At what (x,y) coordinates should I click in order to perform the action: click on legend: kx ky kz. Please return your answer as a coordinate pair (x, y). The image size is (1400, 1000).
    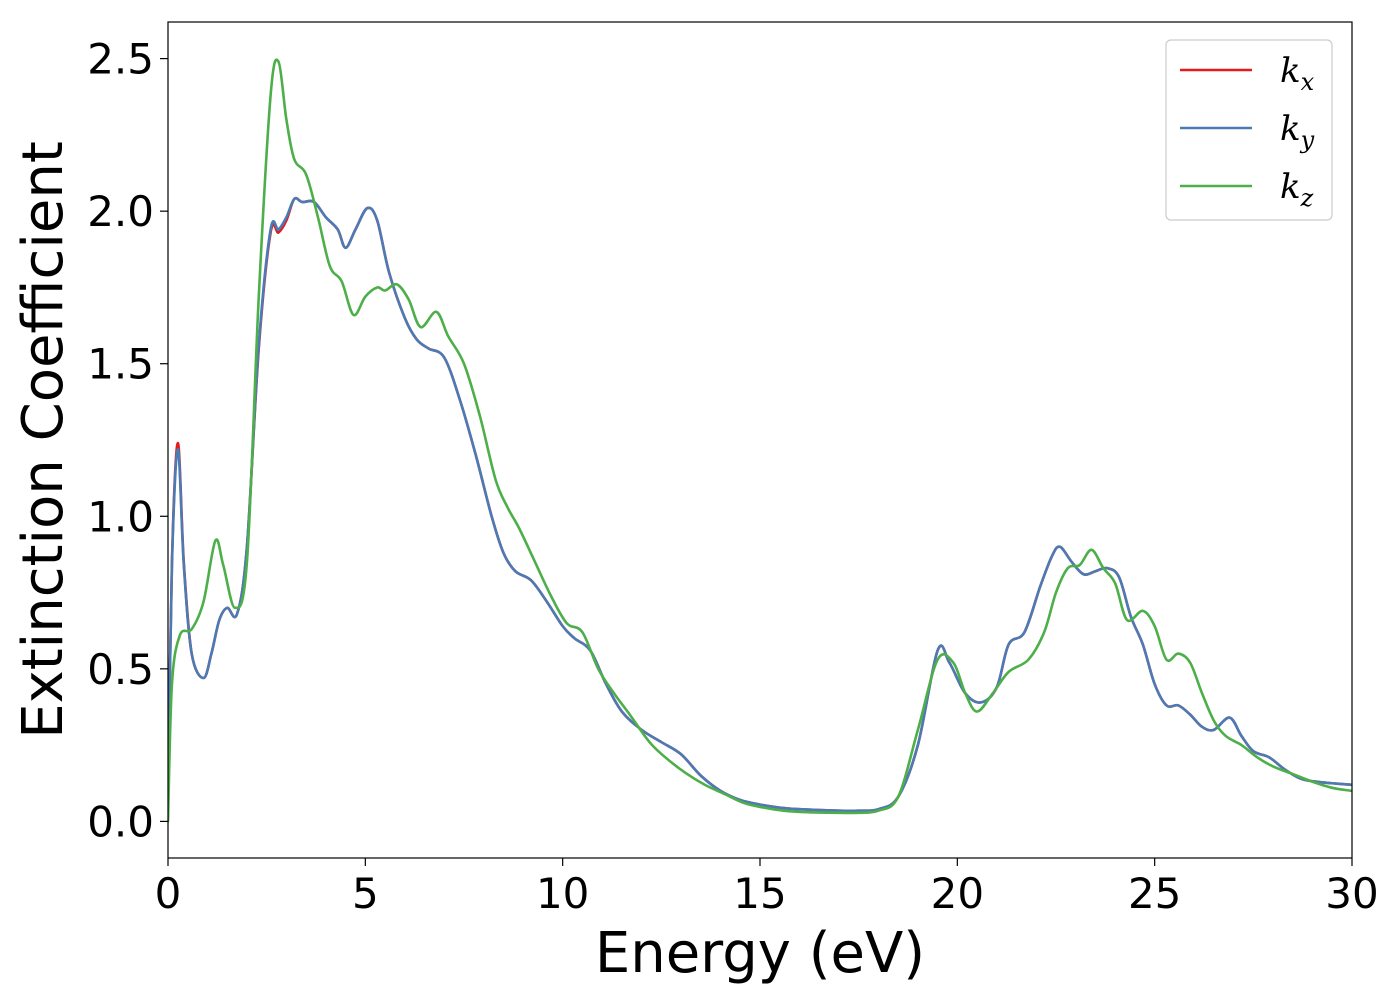
    Looking at the image, I should click on (1249, 130).